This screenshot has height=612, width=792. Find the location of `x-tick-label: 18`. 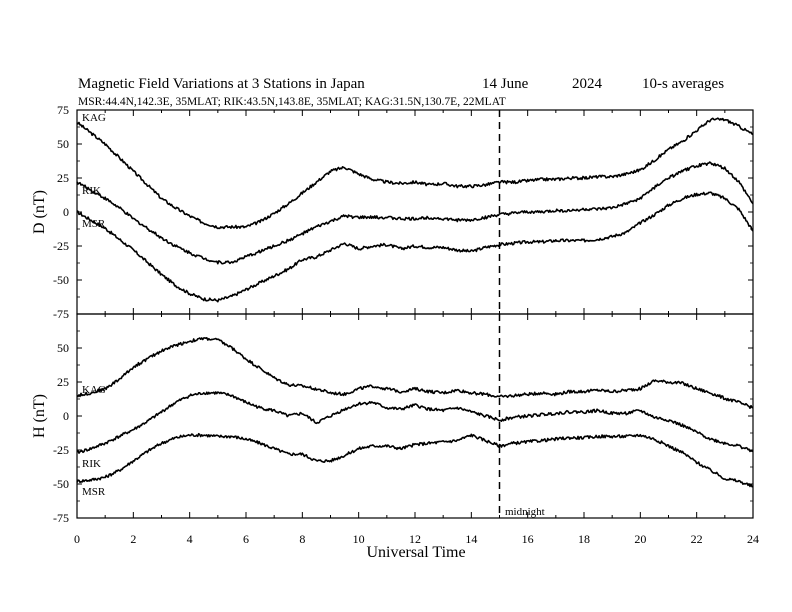

x-tick-label: 18 is located at coordinates (584, 539).